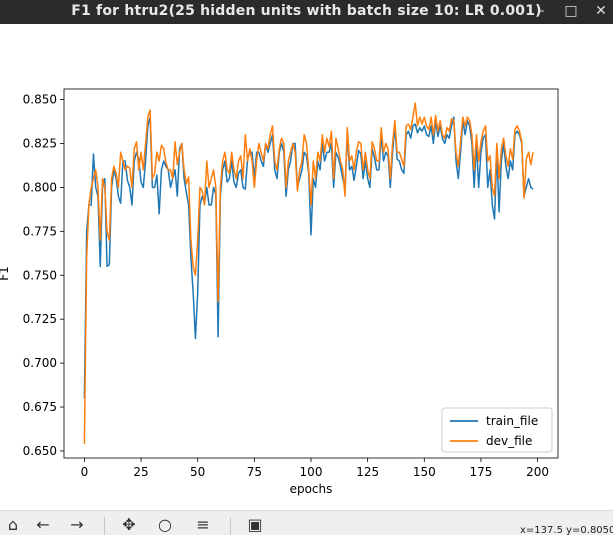  What do you see at coordinates (40, 363) in the screenshot?
I see `y-tick-label: 0.700` at bounding box center [40, 363].